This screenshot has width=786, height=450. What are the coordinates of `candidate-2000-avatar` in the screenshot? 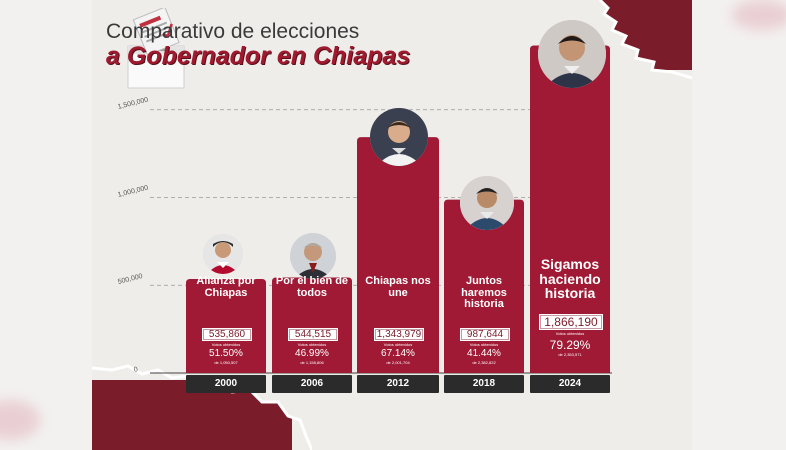 It's located at (223, 254).